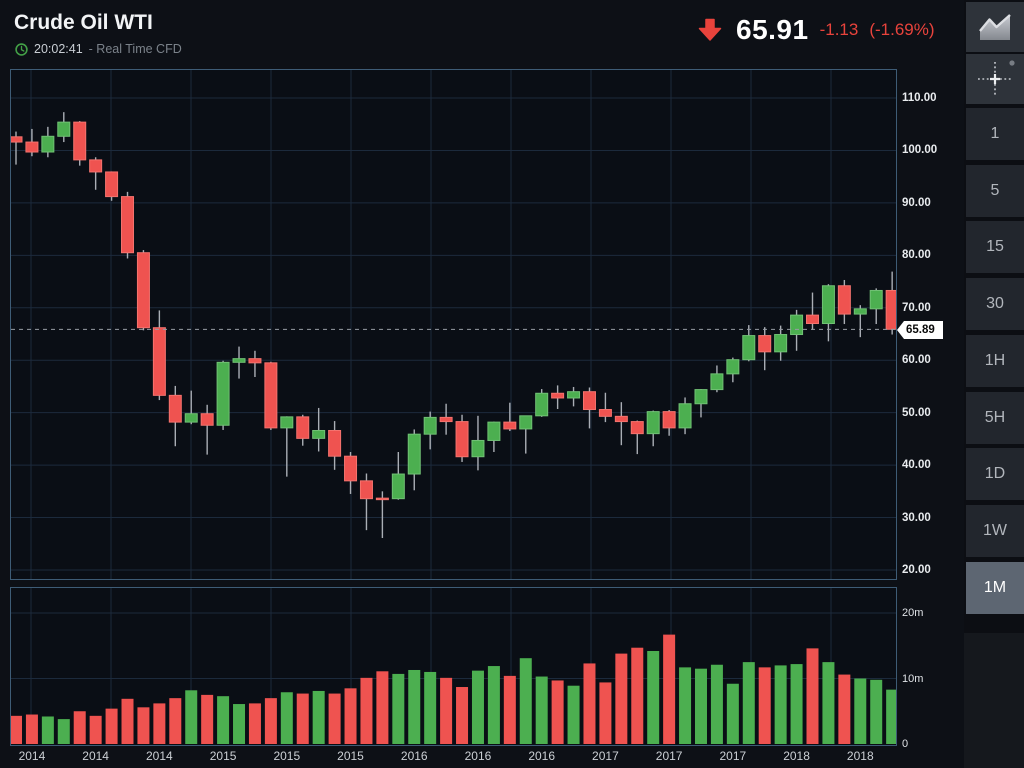  I want to click on chart-style-button, so click(995, 27).